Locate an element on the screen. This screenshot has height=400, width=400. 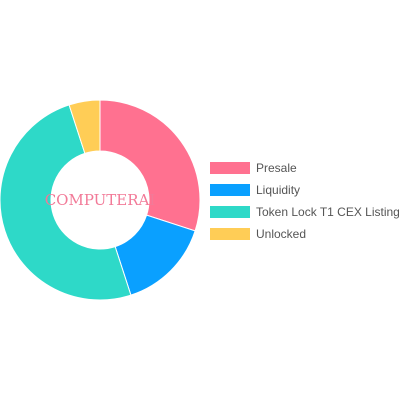
legend-item-token-lock: Token Lock T1 CEX Listing is located at coordinates (305, 212).